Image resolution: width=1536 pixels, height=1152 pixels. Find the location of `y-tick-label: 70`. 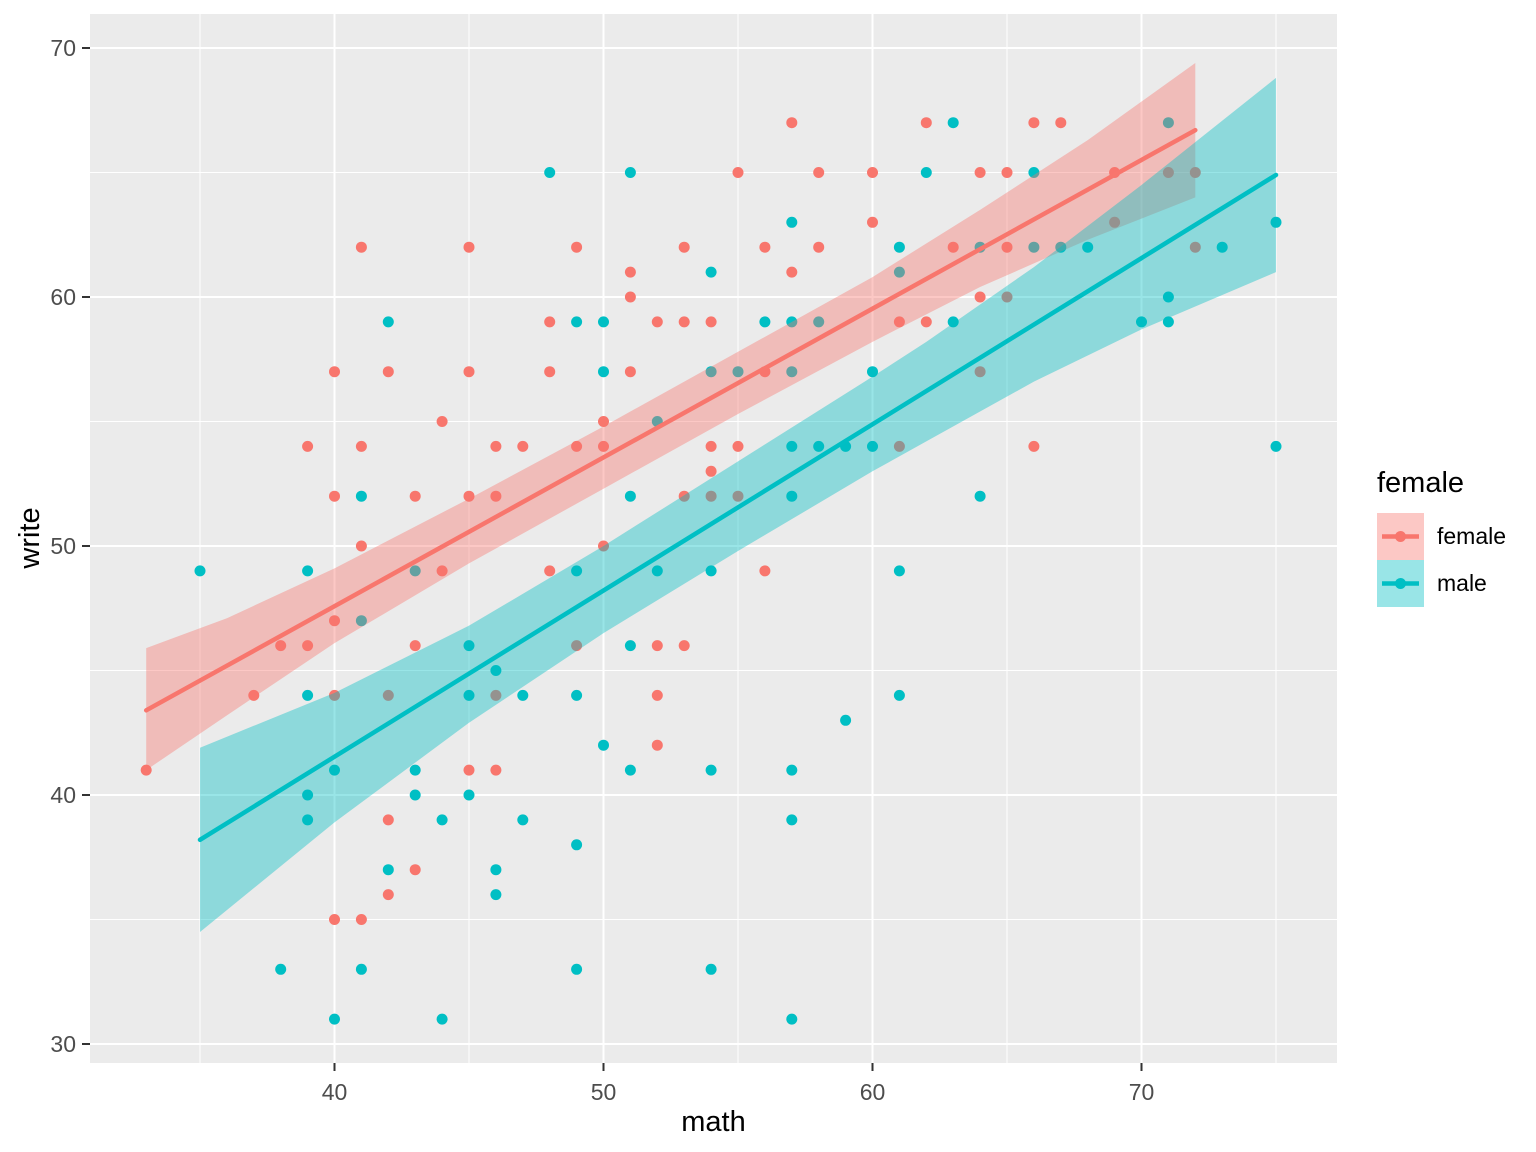

y-tick-label: 70 is located at coordinates (63, 48).